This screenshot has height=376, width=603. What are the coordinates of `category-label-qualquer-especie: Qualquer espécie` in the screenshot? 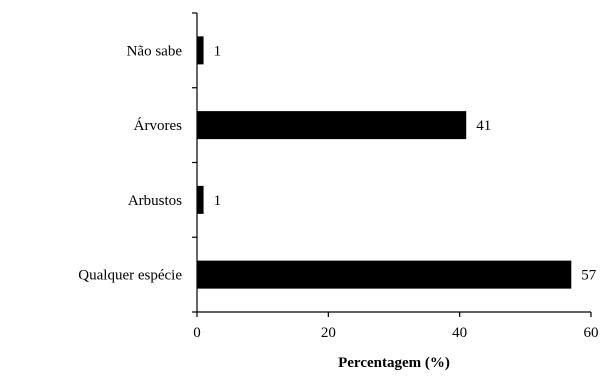 It's located at (130, 276).